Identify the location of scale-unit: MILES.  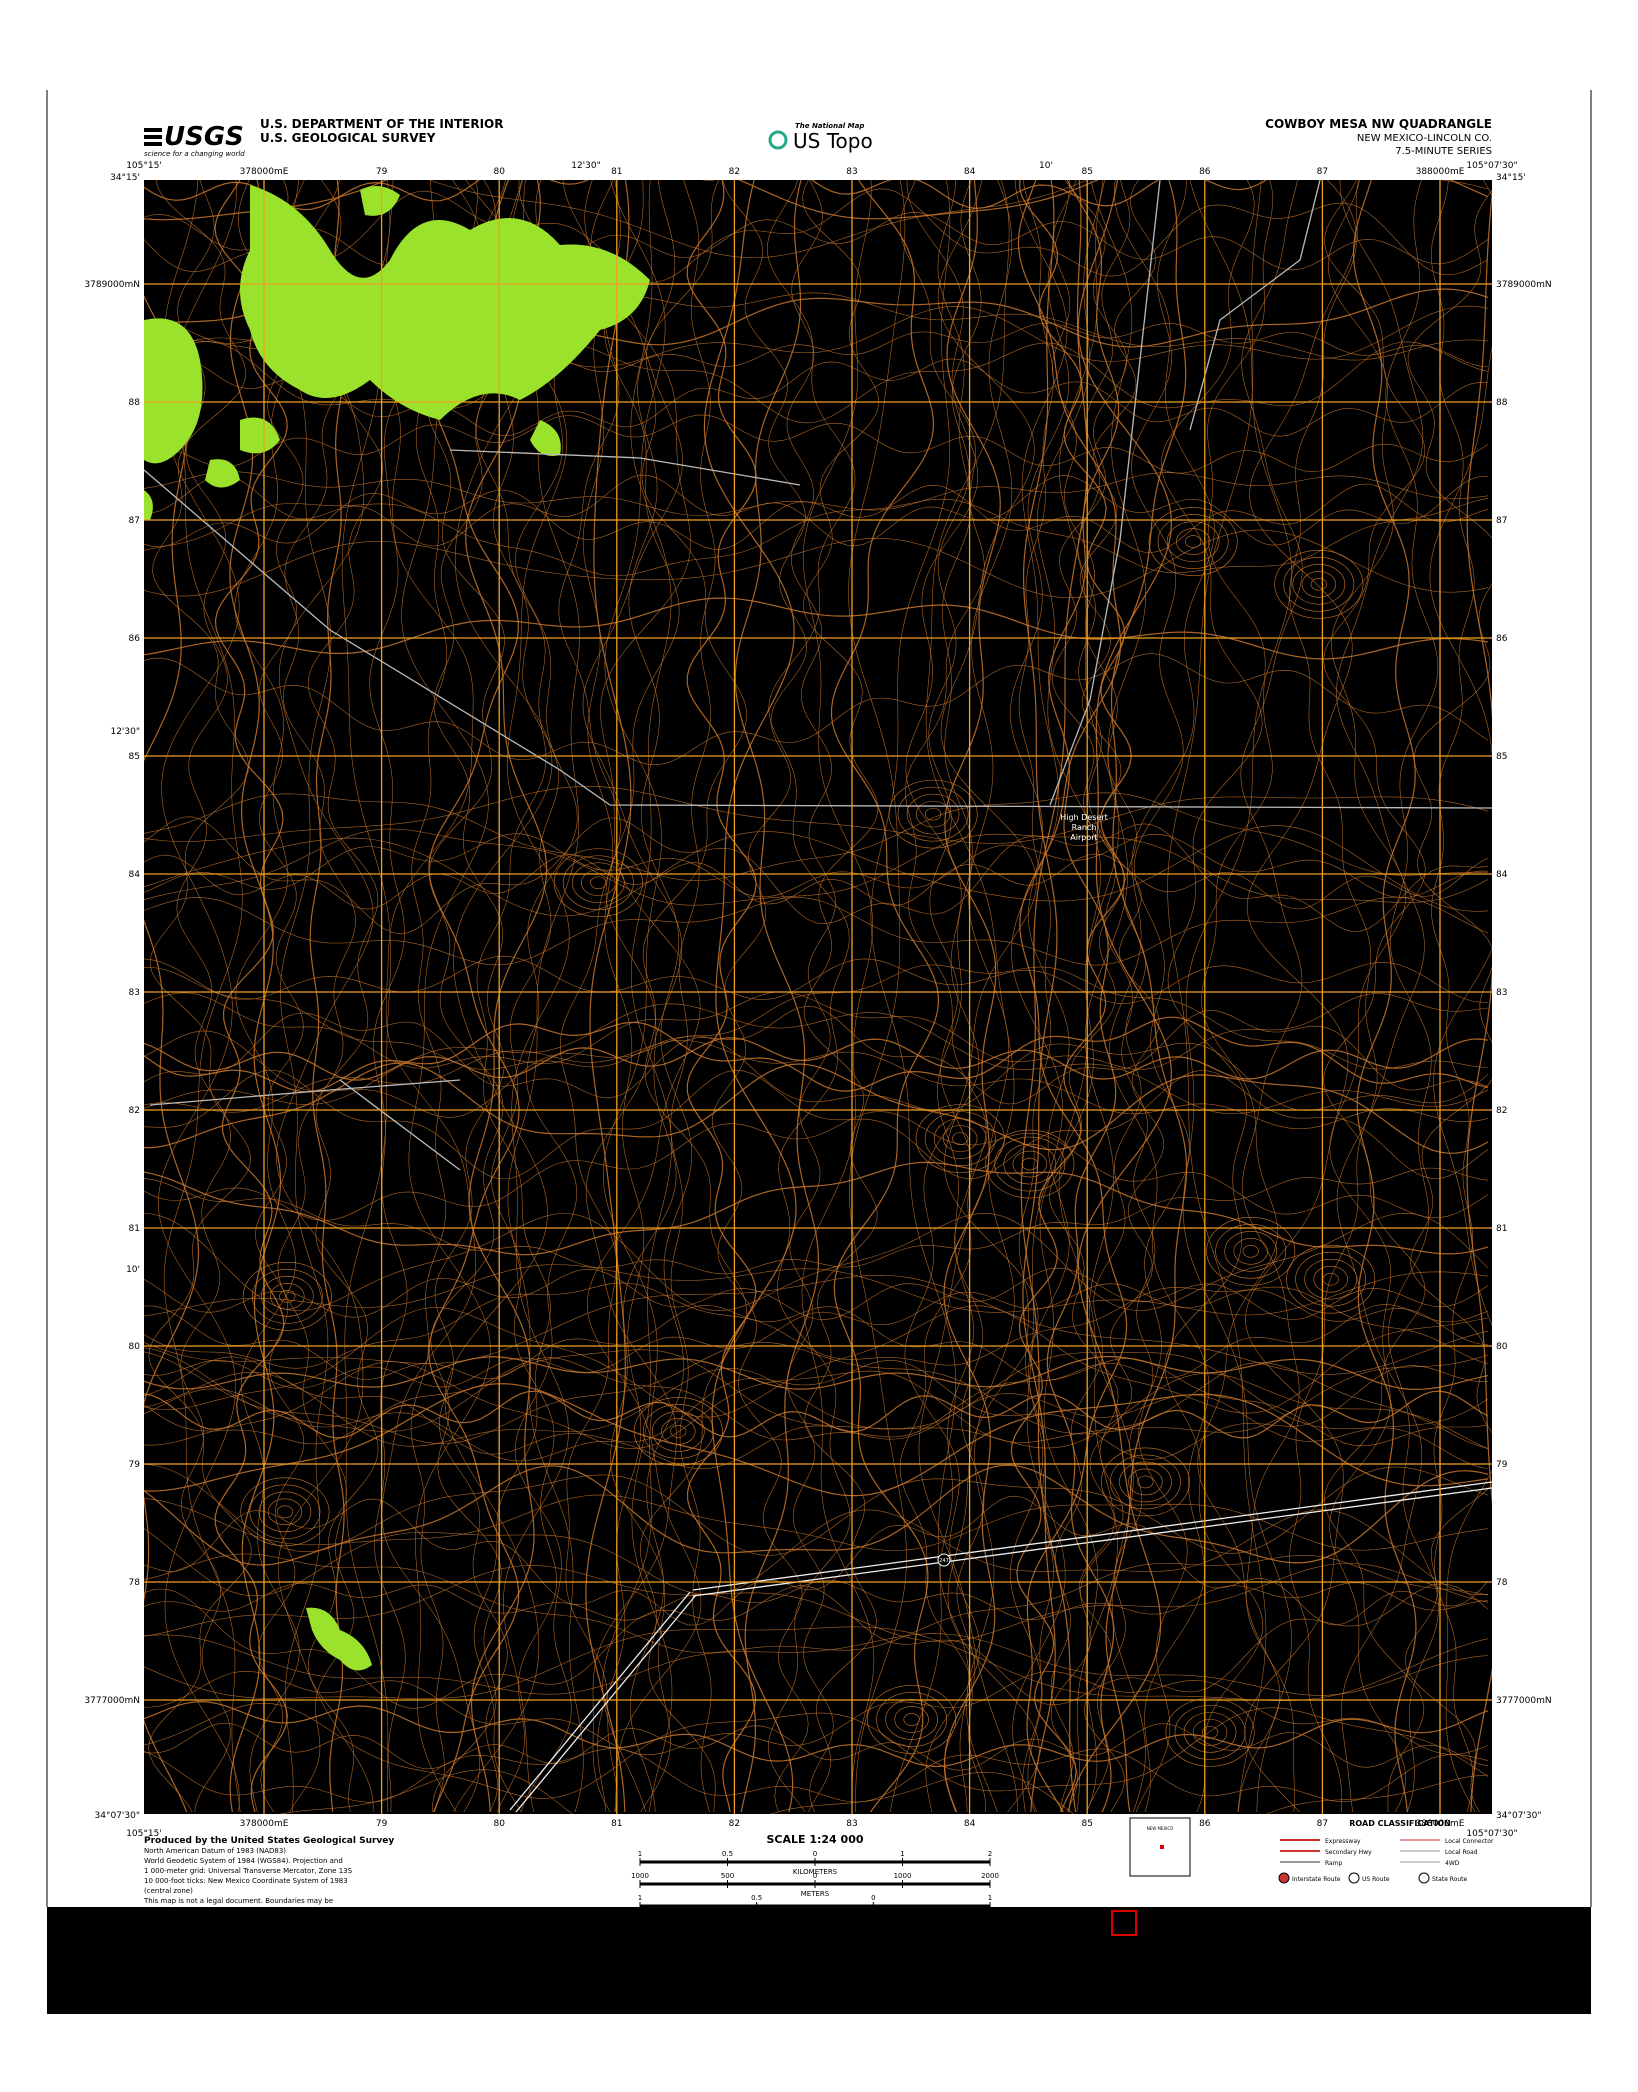
(815, 1916).